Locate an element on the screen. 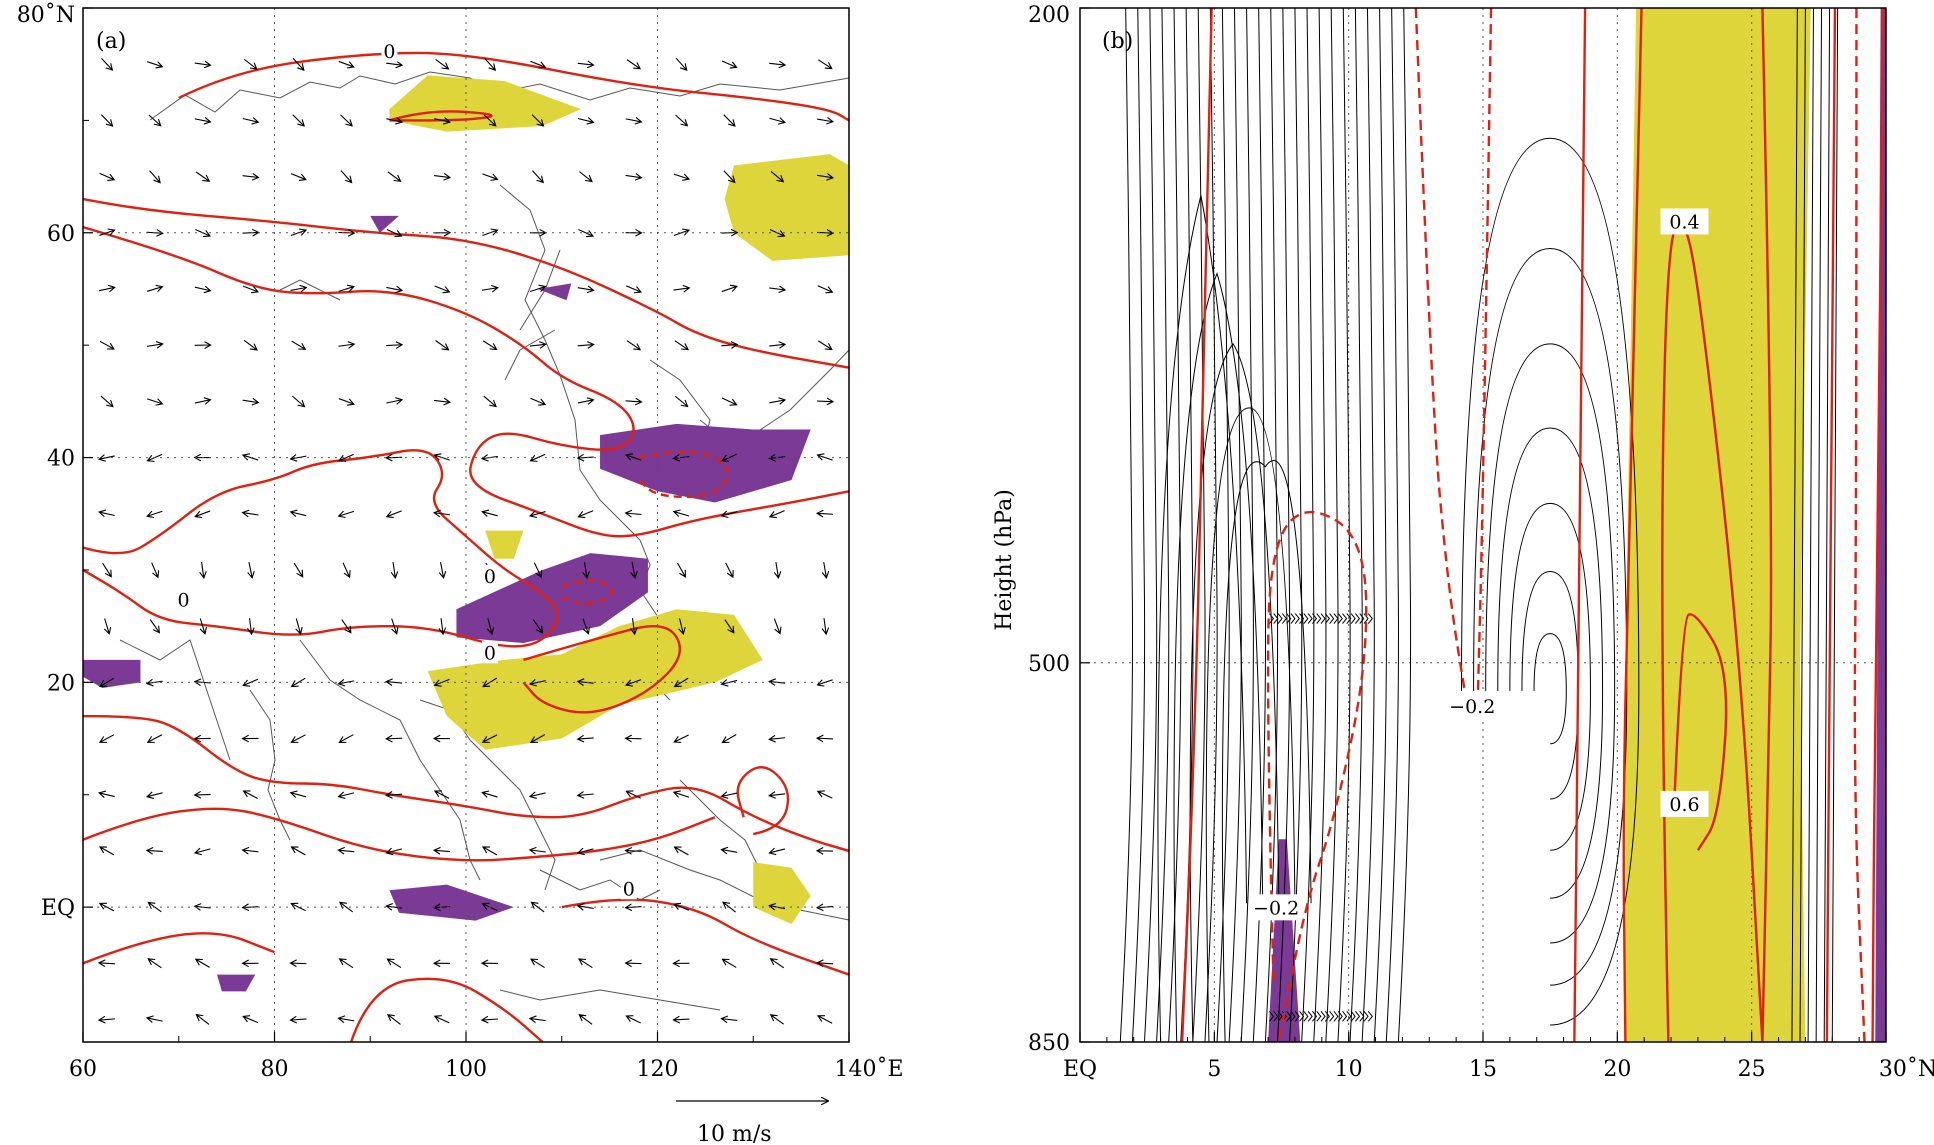 The image size is (1934, 1145). y-tick-label: 60 is located at coordinates (61, 234).